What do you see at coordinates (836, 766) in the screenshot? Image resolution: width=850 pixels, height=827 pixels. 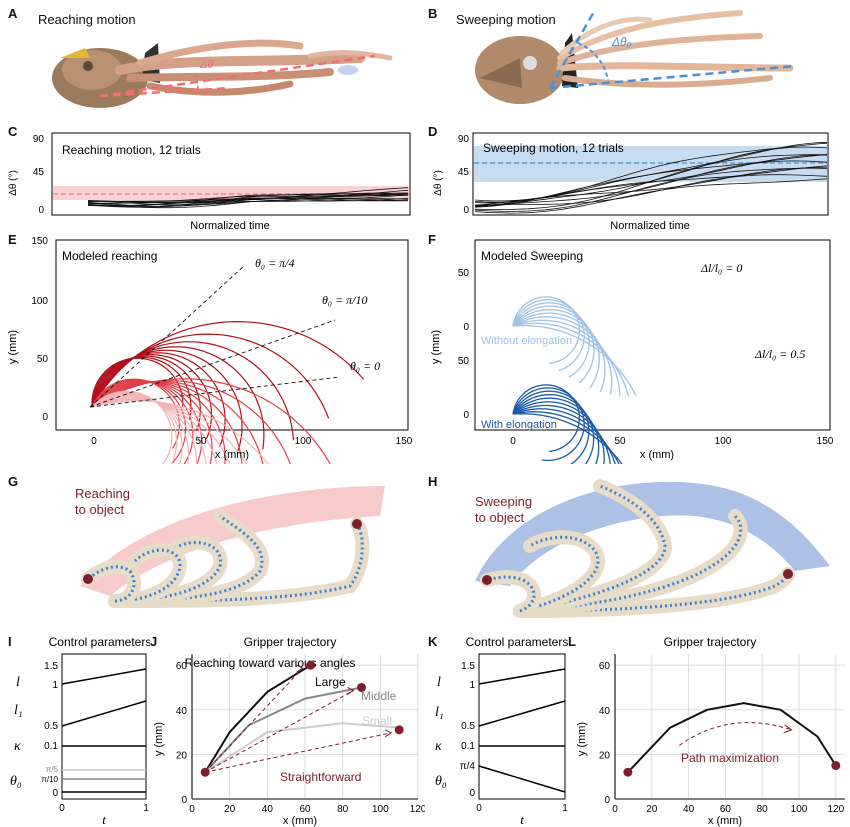 I see `l-endpoint` at bounding box center [836, 766].